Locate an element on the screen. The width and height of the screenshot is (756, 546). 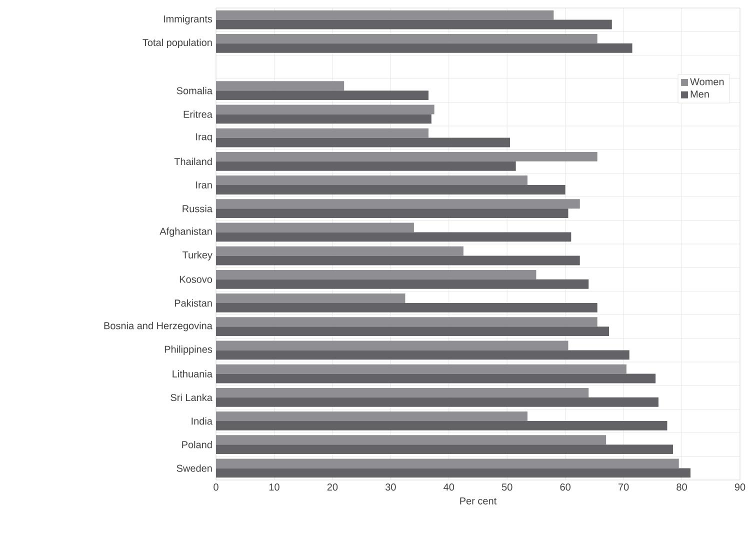
y-tick-label: Sri Lanka is located at coordinates (191, 398).